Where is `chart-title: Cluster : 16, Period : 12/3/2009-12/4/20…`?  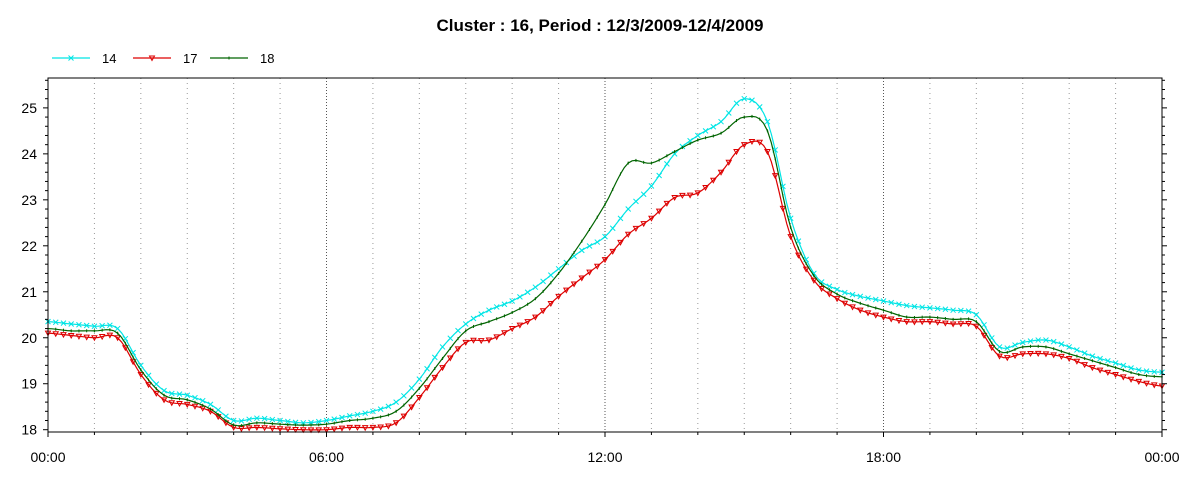
chart-title: Cluster : 16, Period : 12/3/2009-12/4/20… is located at coordinates (600, 25).